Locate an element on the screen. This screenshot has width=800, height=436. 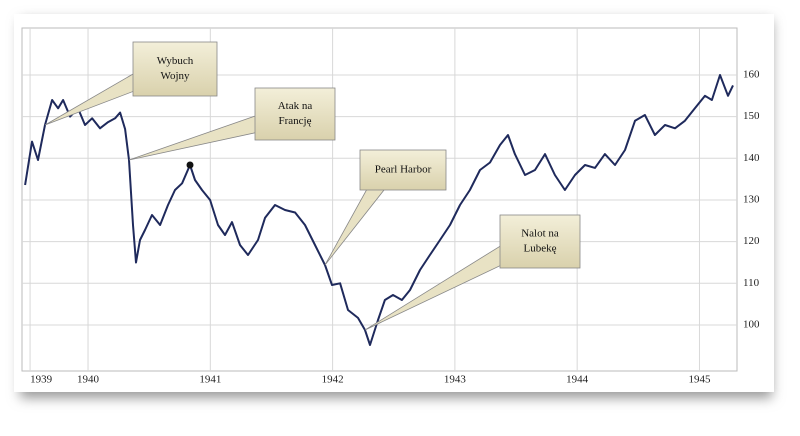
callout-text: Pearl Harbor is located at coordinates (403, 170).